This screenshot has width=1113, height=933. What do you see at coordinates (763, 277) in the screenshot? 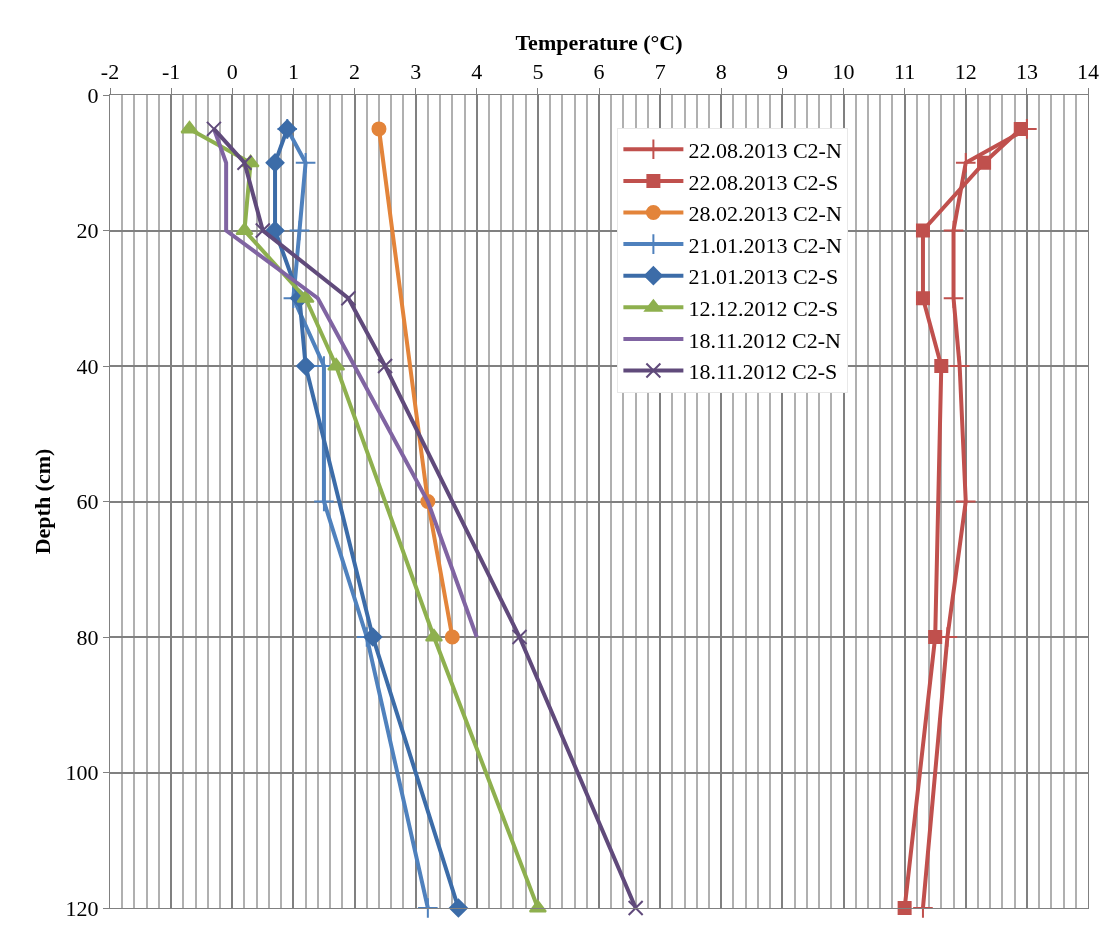
I see `legend-label: 21.01.2013 C2-S` at bounding box center [763, 277].